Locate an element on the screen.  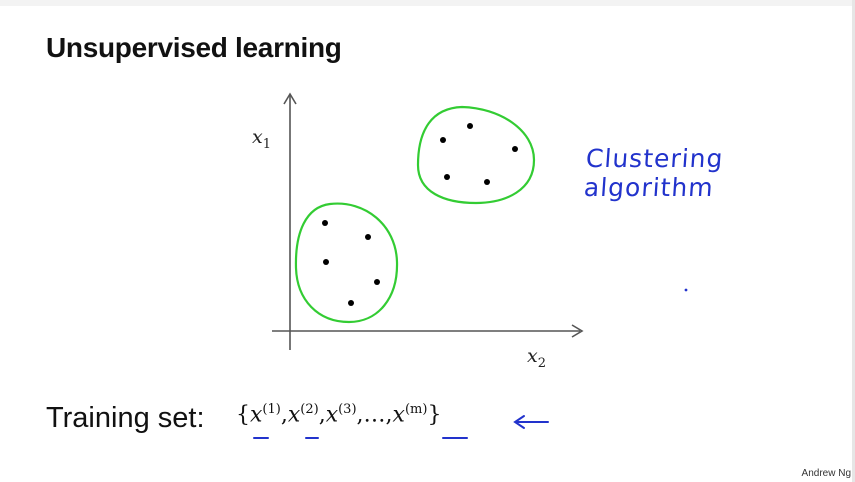
x1-var: x is located at coordinates (257, 137).